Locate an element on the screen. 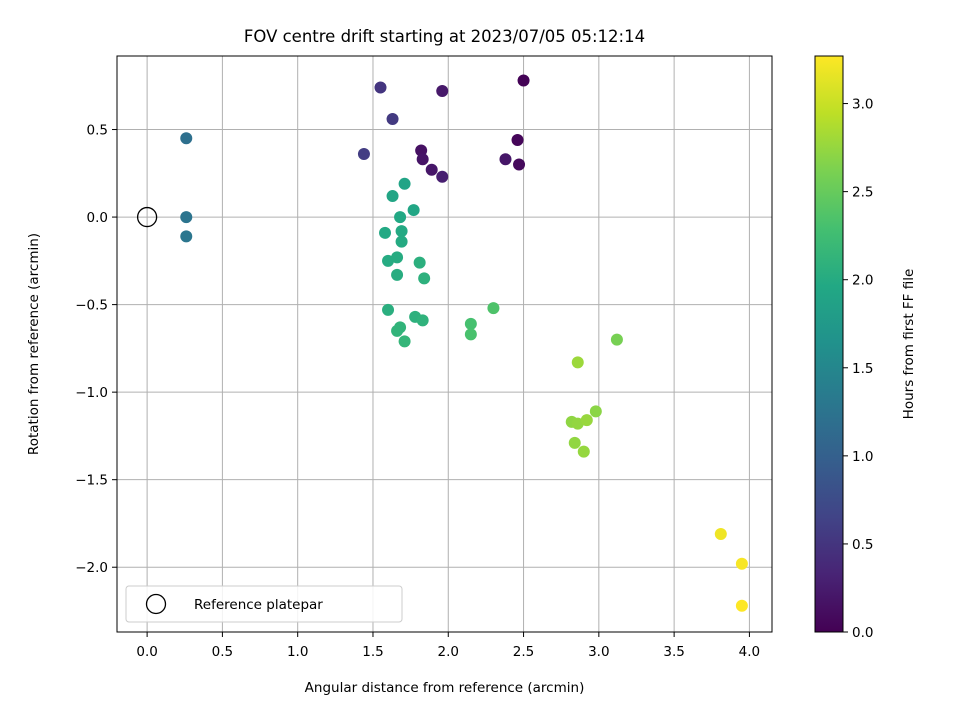  colorbar-tick-label: 3.0 is located at coordinates (862, 105).